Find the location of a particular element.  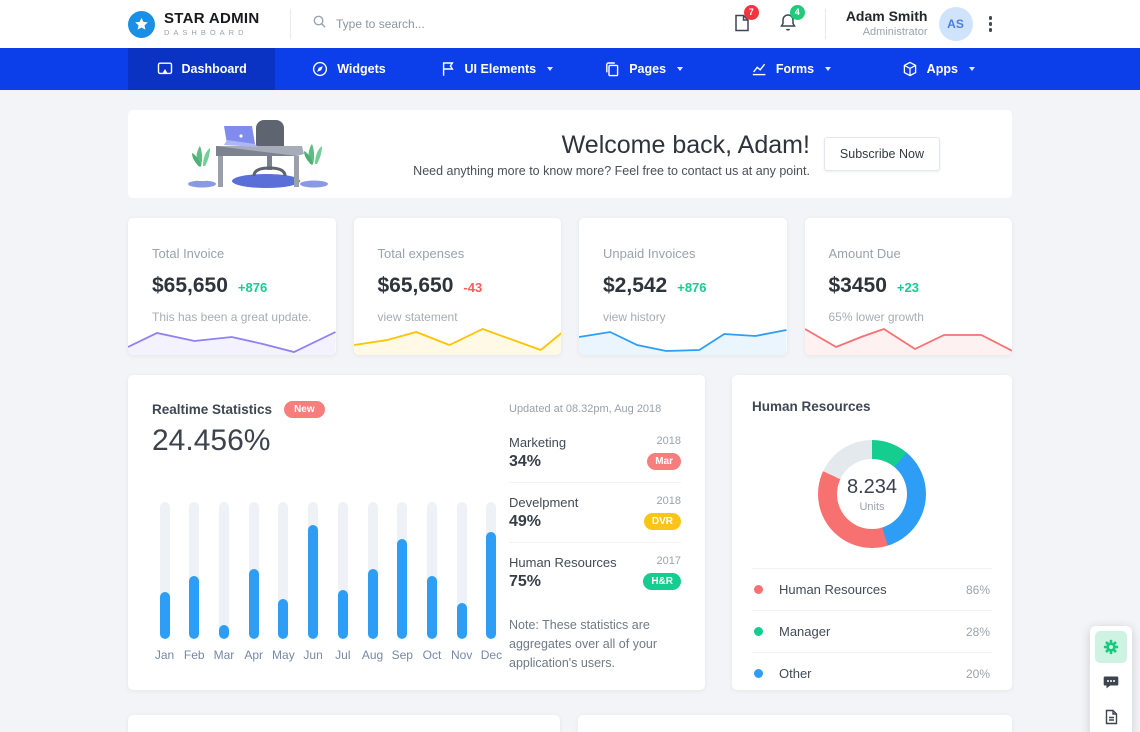

box-icon is located at coordinates (910, 69).